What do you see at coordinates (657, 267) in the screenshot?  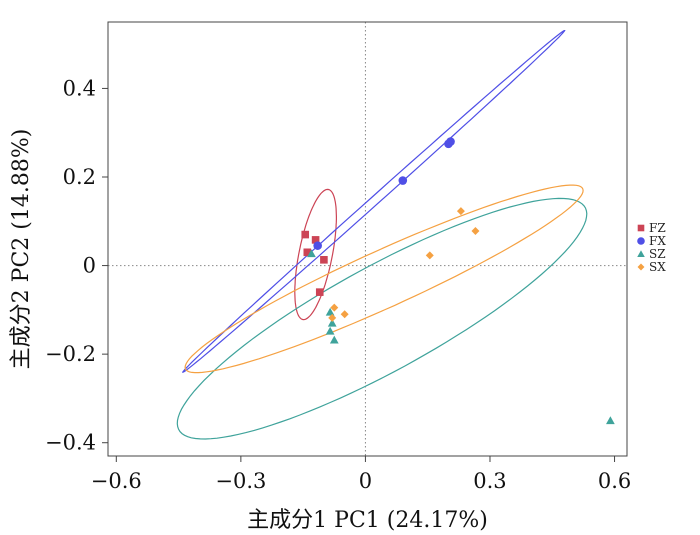 I see `legend-label-sx: SX` at bounding box center [657, 267].